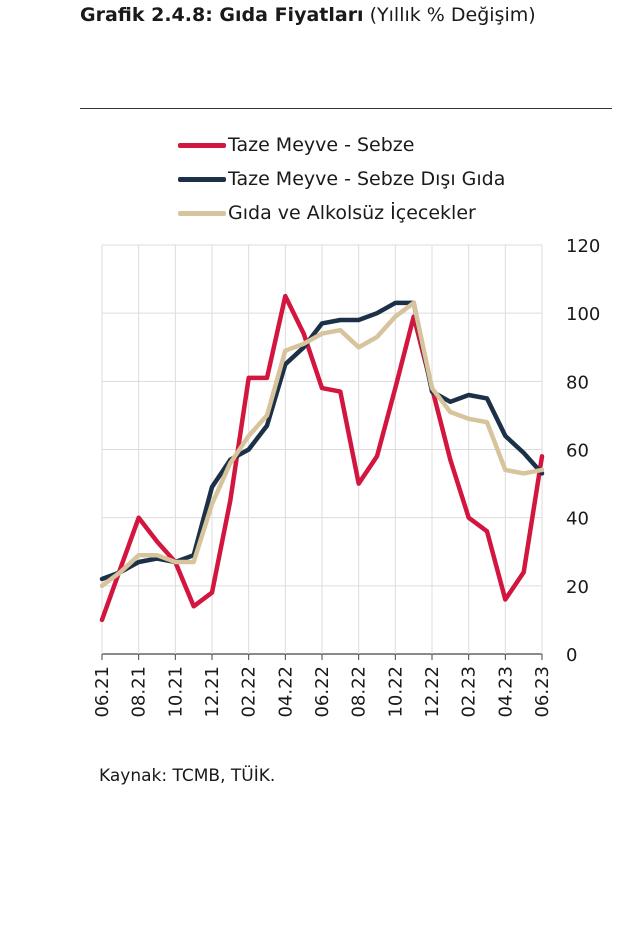  Describe the element at coordinates (432, 692) in the screenshot. I see `x-tick-label: 12.22` at that location.